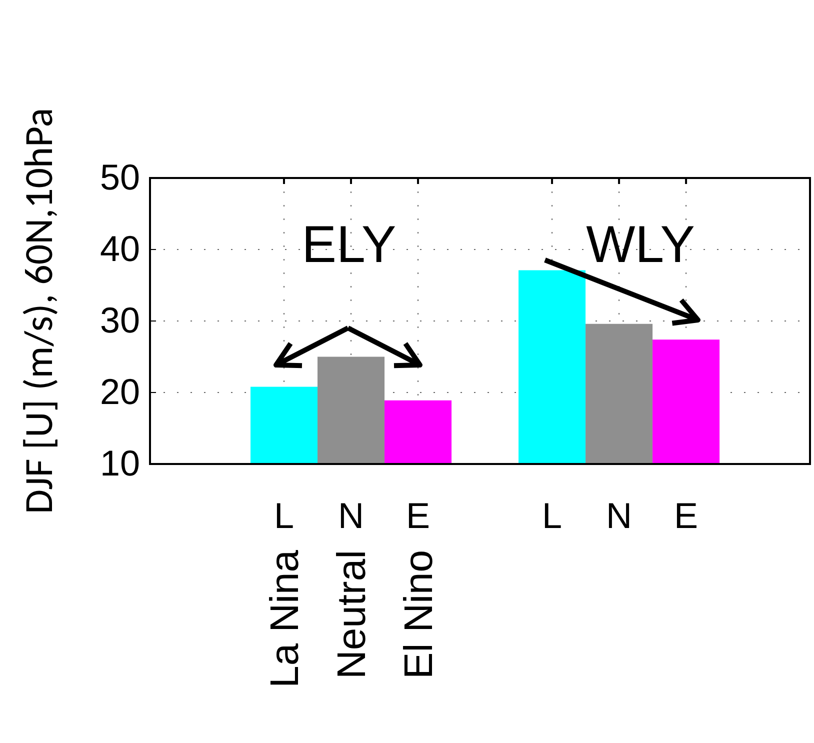 This screenshot has width=814, height=743. Describe the element at coordinates (120, 249) in the screenshot. I see `y-tick-label: 40` at that location.